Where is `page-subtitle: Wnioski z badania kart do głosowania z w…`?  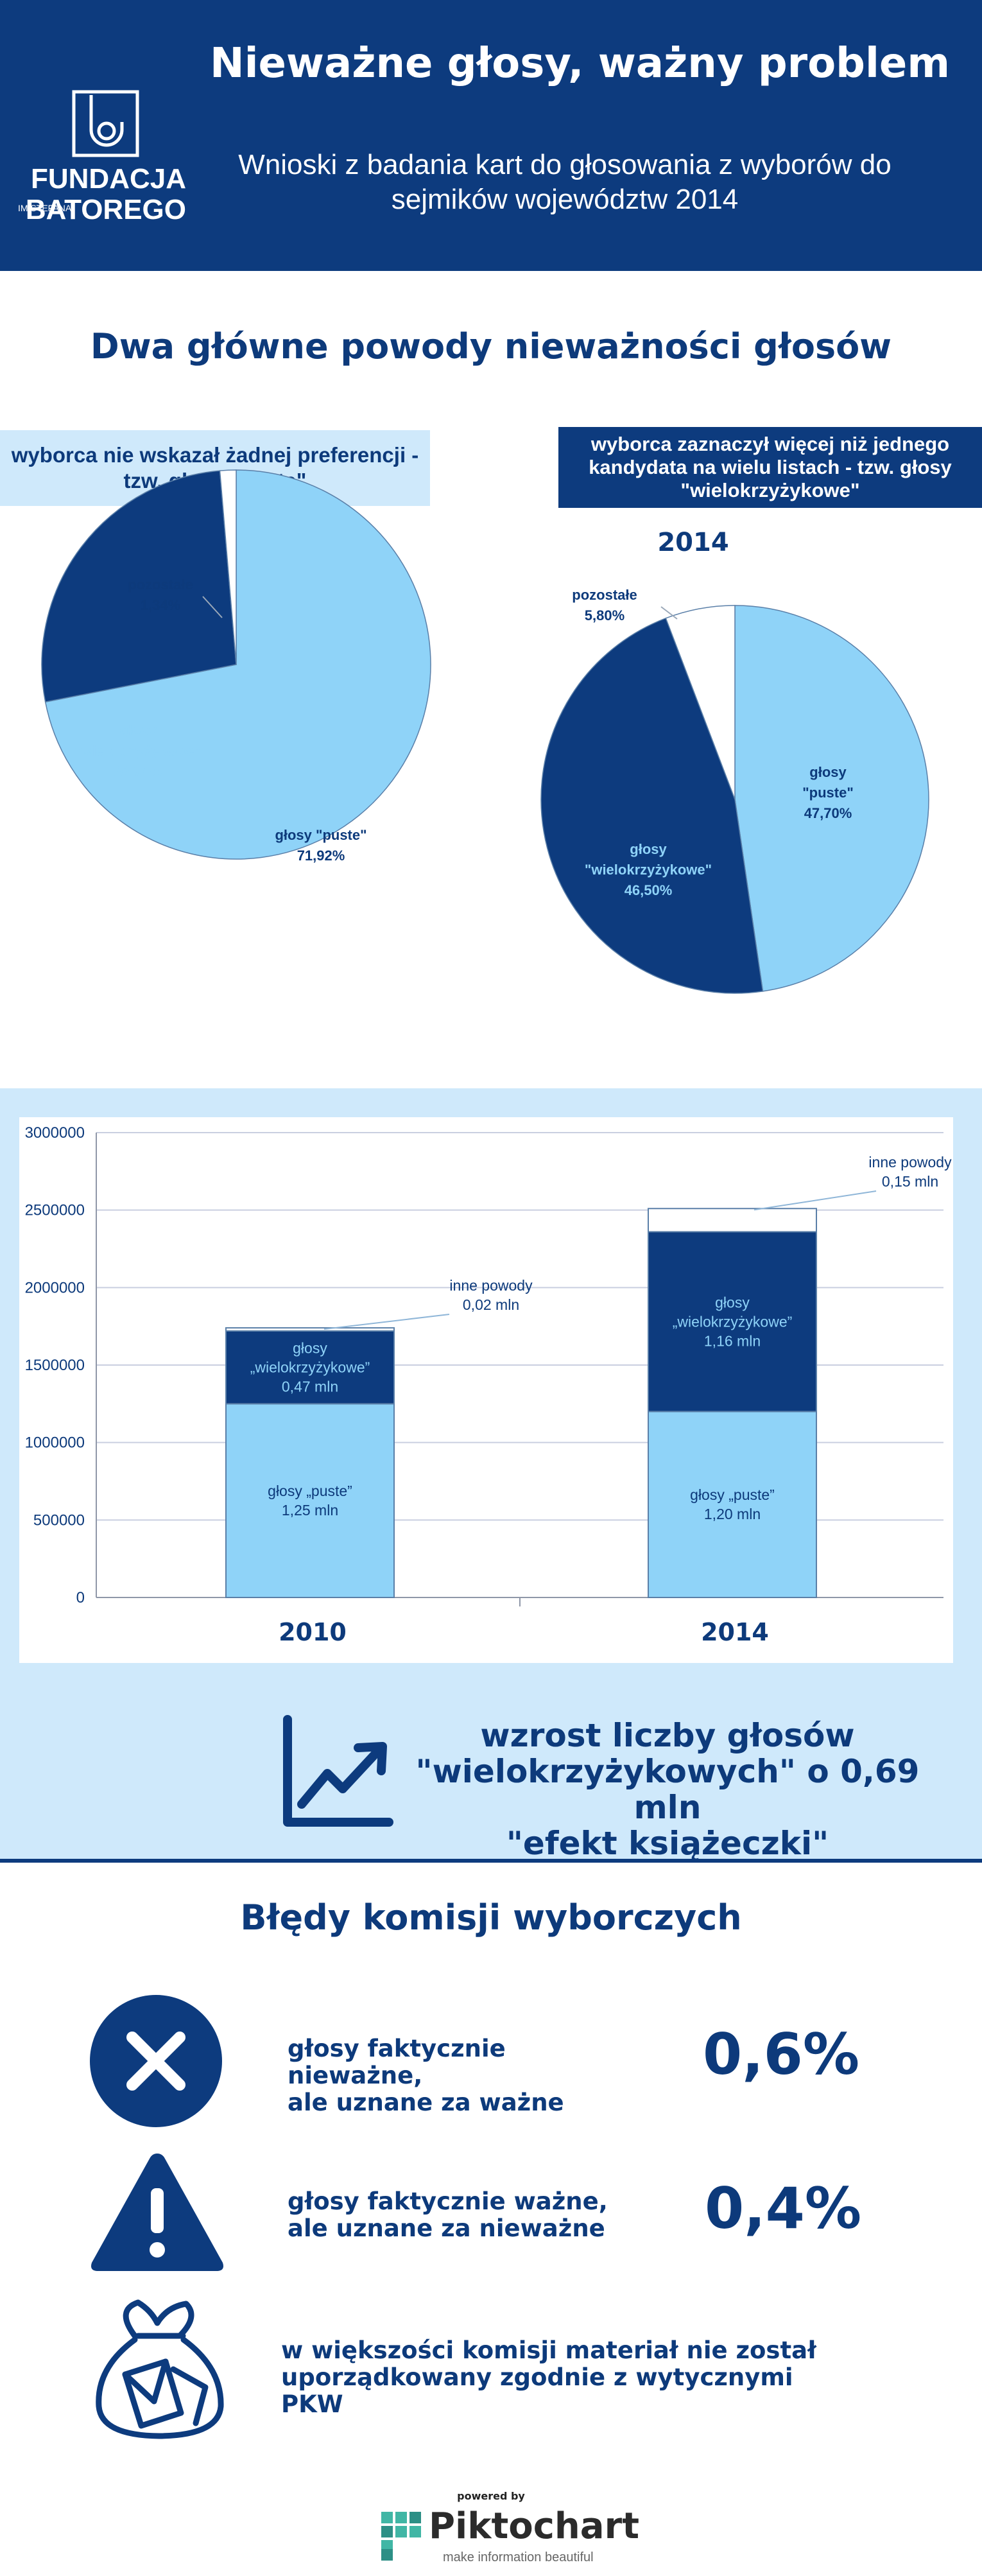 page-subtitle: Wnioski z badania kart do głosowania z w… is located at coordinates (565, 182).